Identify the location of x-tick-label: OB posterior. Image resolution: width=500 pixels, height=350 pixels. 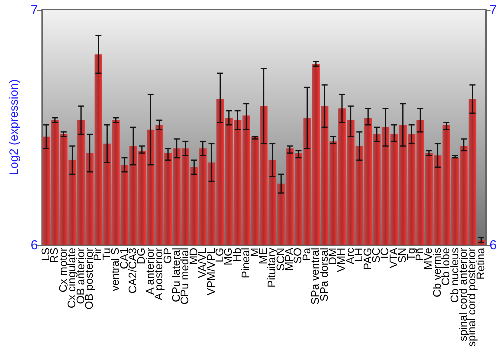
(90, 279).